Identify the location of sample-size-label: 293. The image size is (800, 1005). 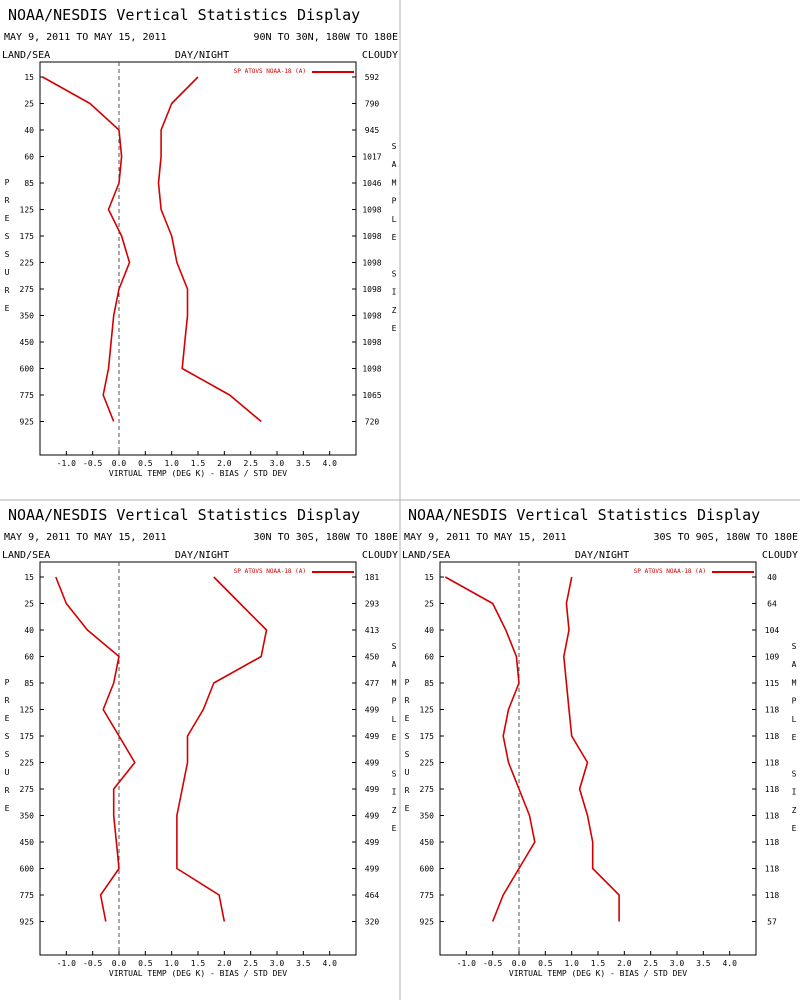
(372, 604).